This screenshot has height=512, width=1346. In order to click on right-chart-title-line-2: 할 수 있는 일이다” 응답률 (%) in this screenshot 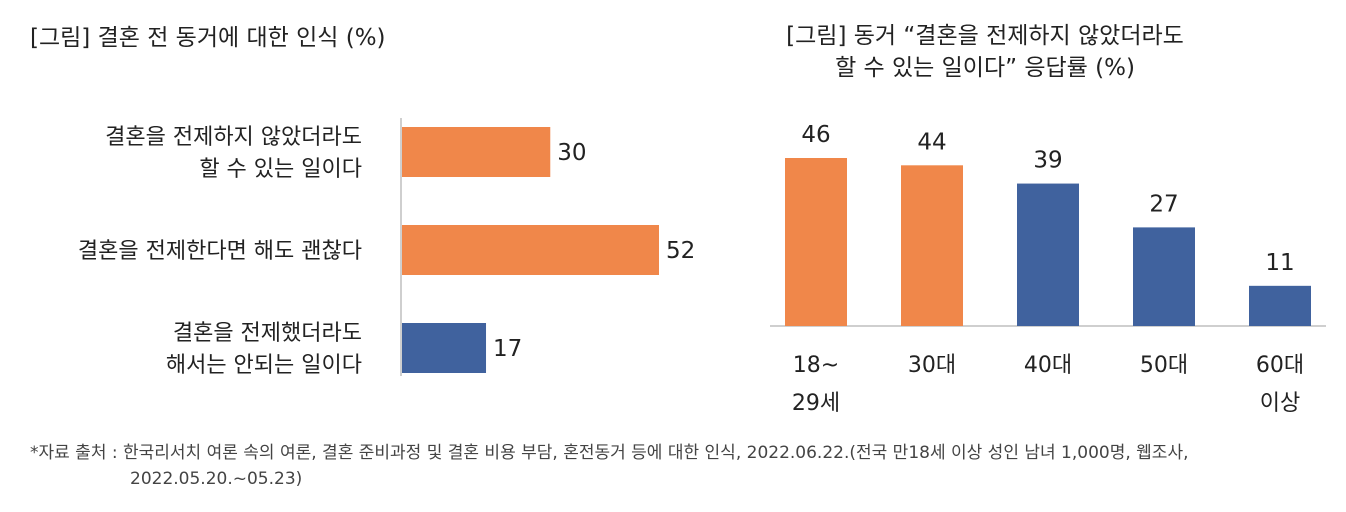, I will do `click(985, 68)`.